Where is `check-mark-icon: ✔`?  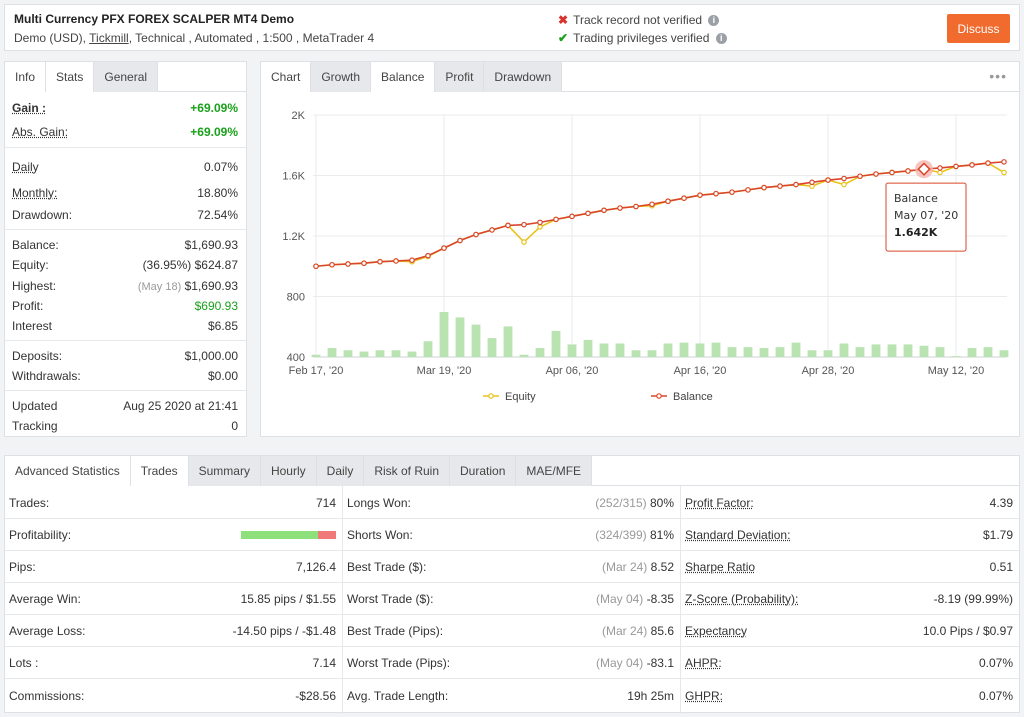
check-mark-icon: ✔ is located at coordinates (563, 38).